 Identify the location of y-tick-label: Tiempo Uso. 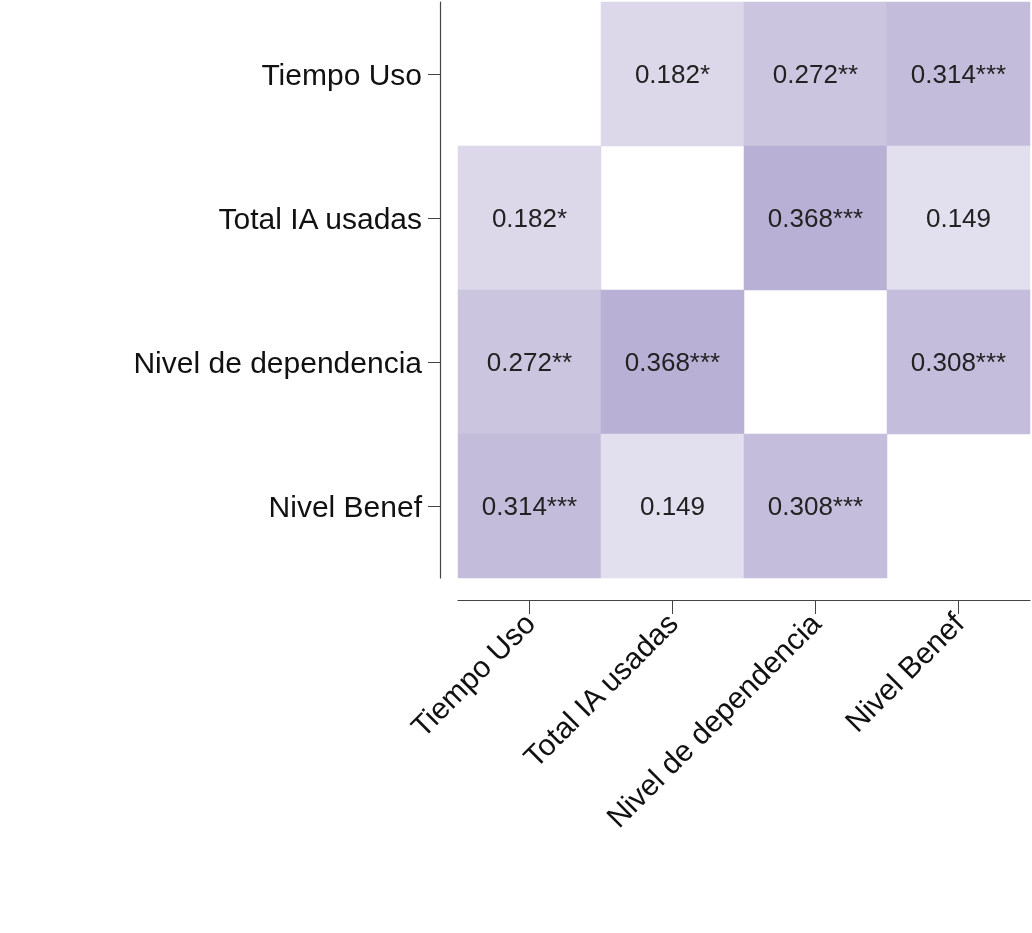
(341, 74).